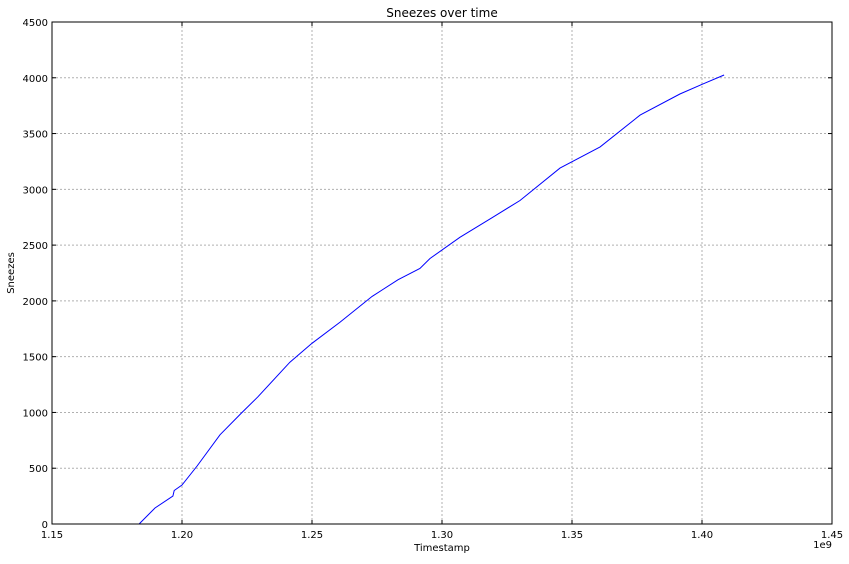 This screenshot has height=564, width=849. What do you see at coordinates (52, 535) in the screenshot?
I see `x-tick-label: 1.15` at bounding box center [52, 535].